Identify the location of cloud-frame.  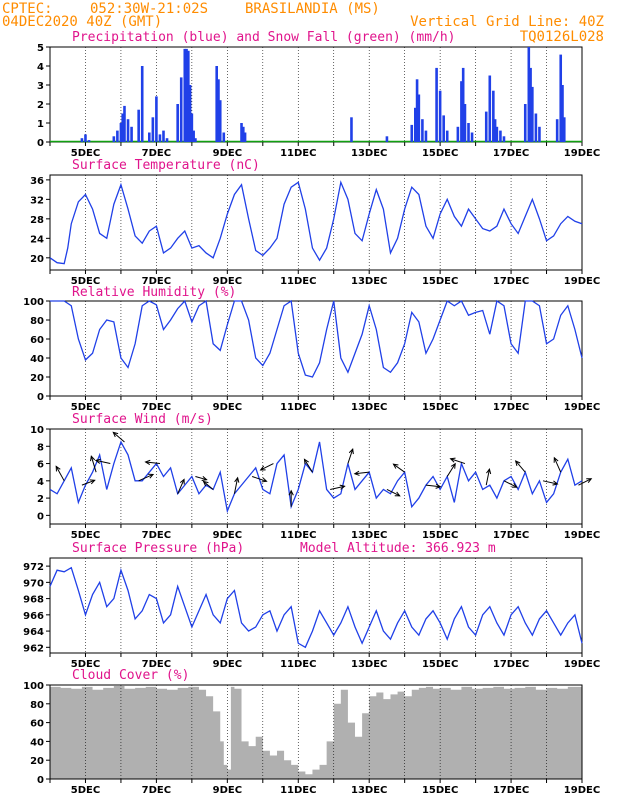
(316, 732).